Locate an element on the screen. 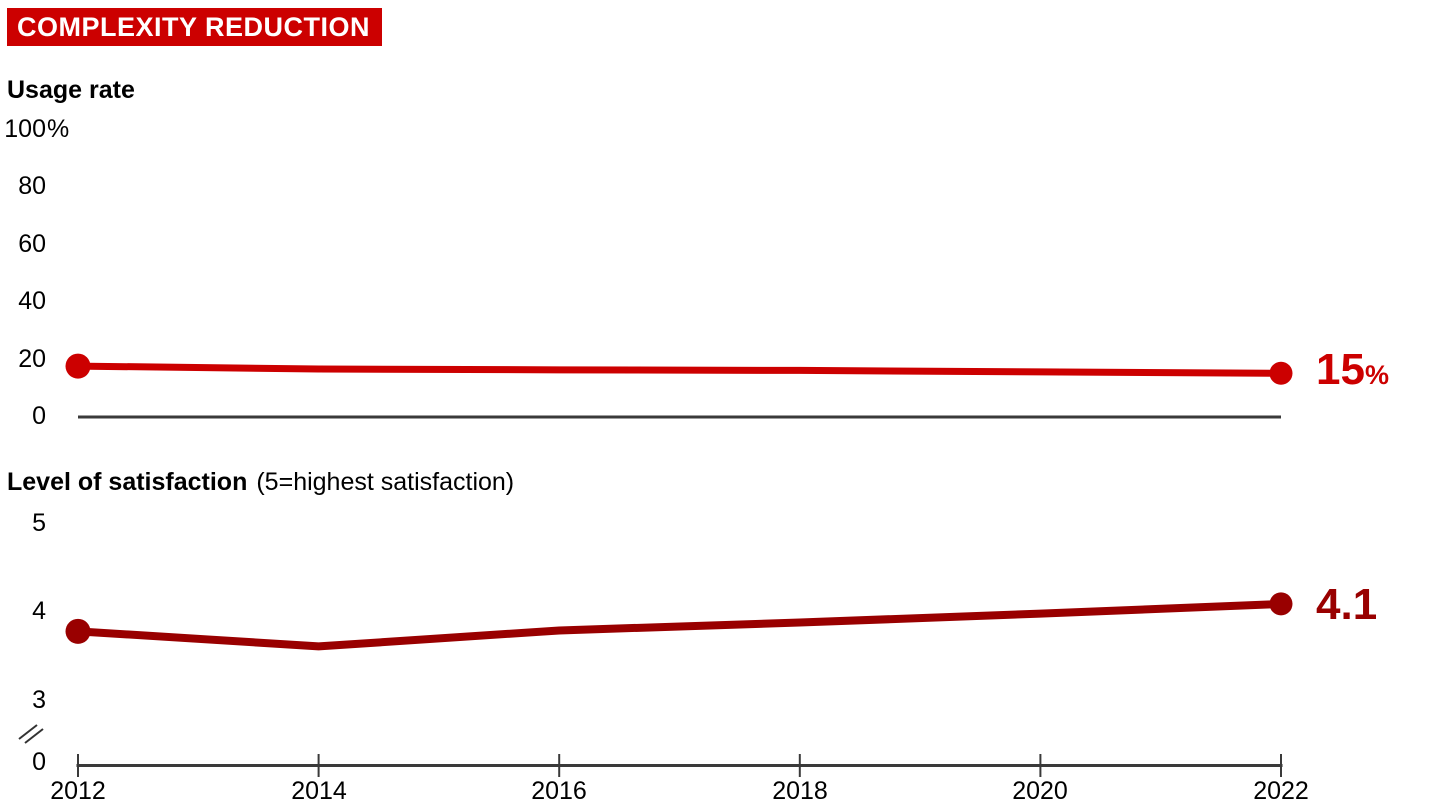  usage-end-number: 15 is located at coordinates (1340, 369).